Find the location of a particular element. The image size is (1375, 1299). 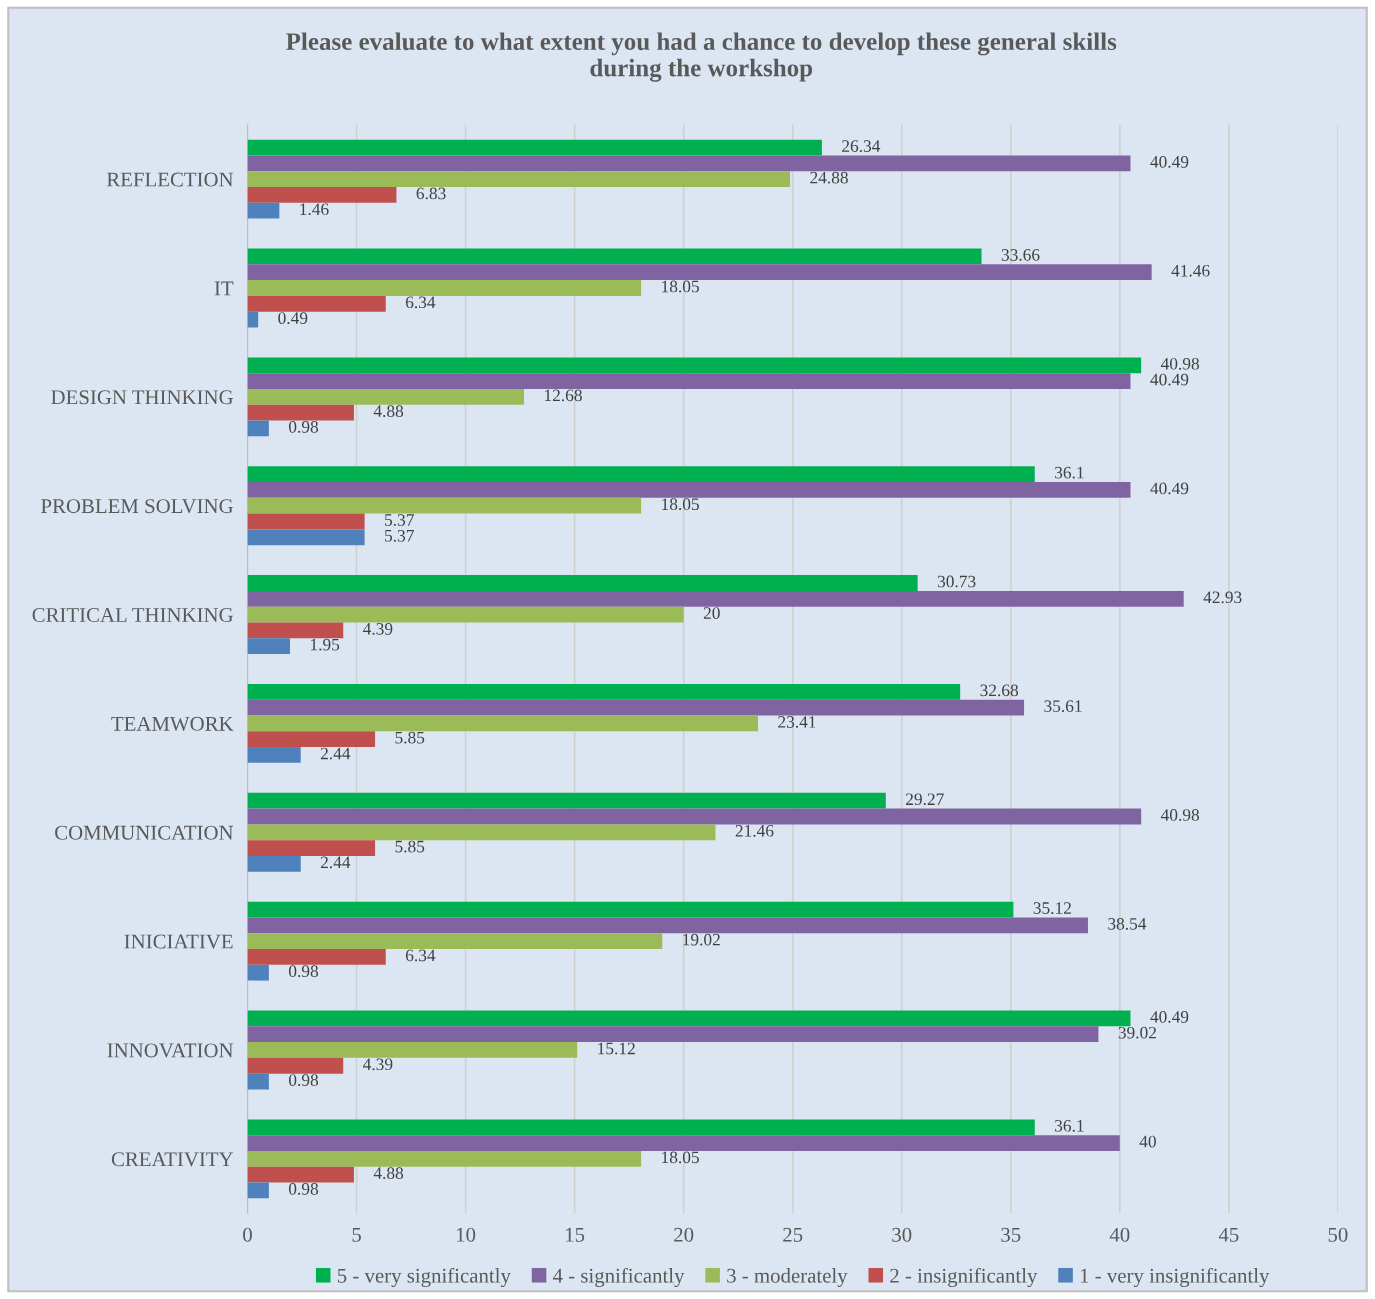

data-label: 20 is located at coordinates (711, 613).